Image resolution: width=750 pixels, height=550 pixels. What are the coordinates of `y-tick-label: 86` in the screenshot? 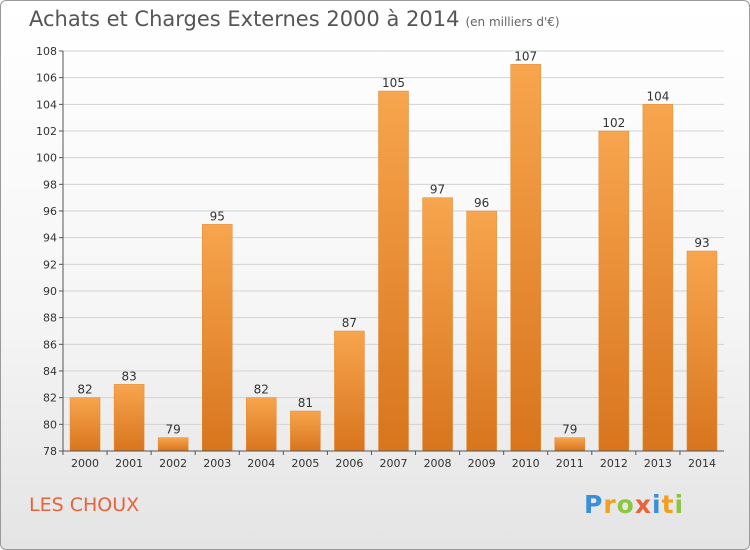 It's located at (50, 344).